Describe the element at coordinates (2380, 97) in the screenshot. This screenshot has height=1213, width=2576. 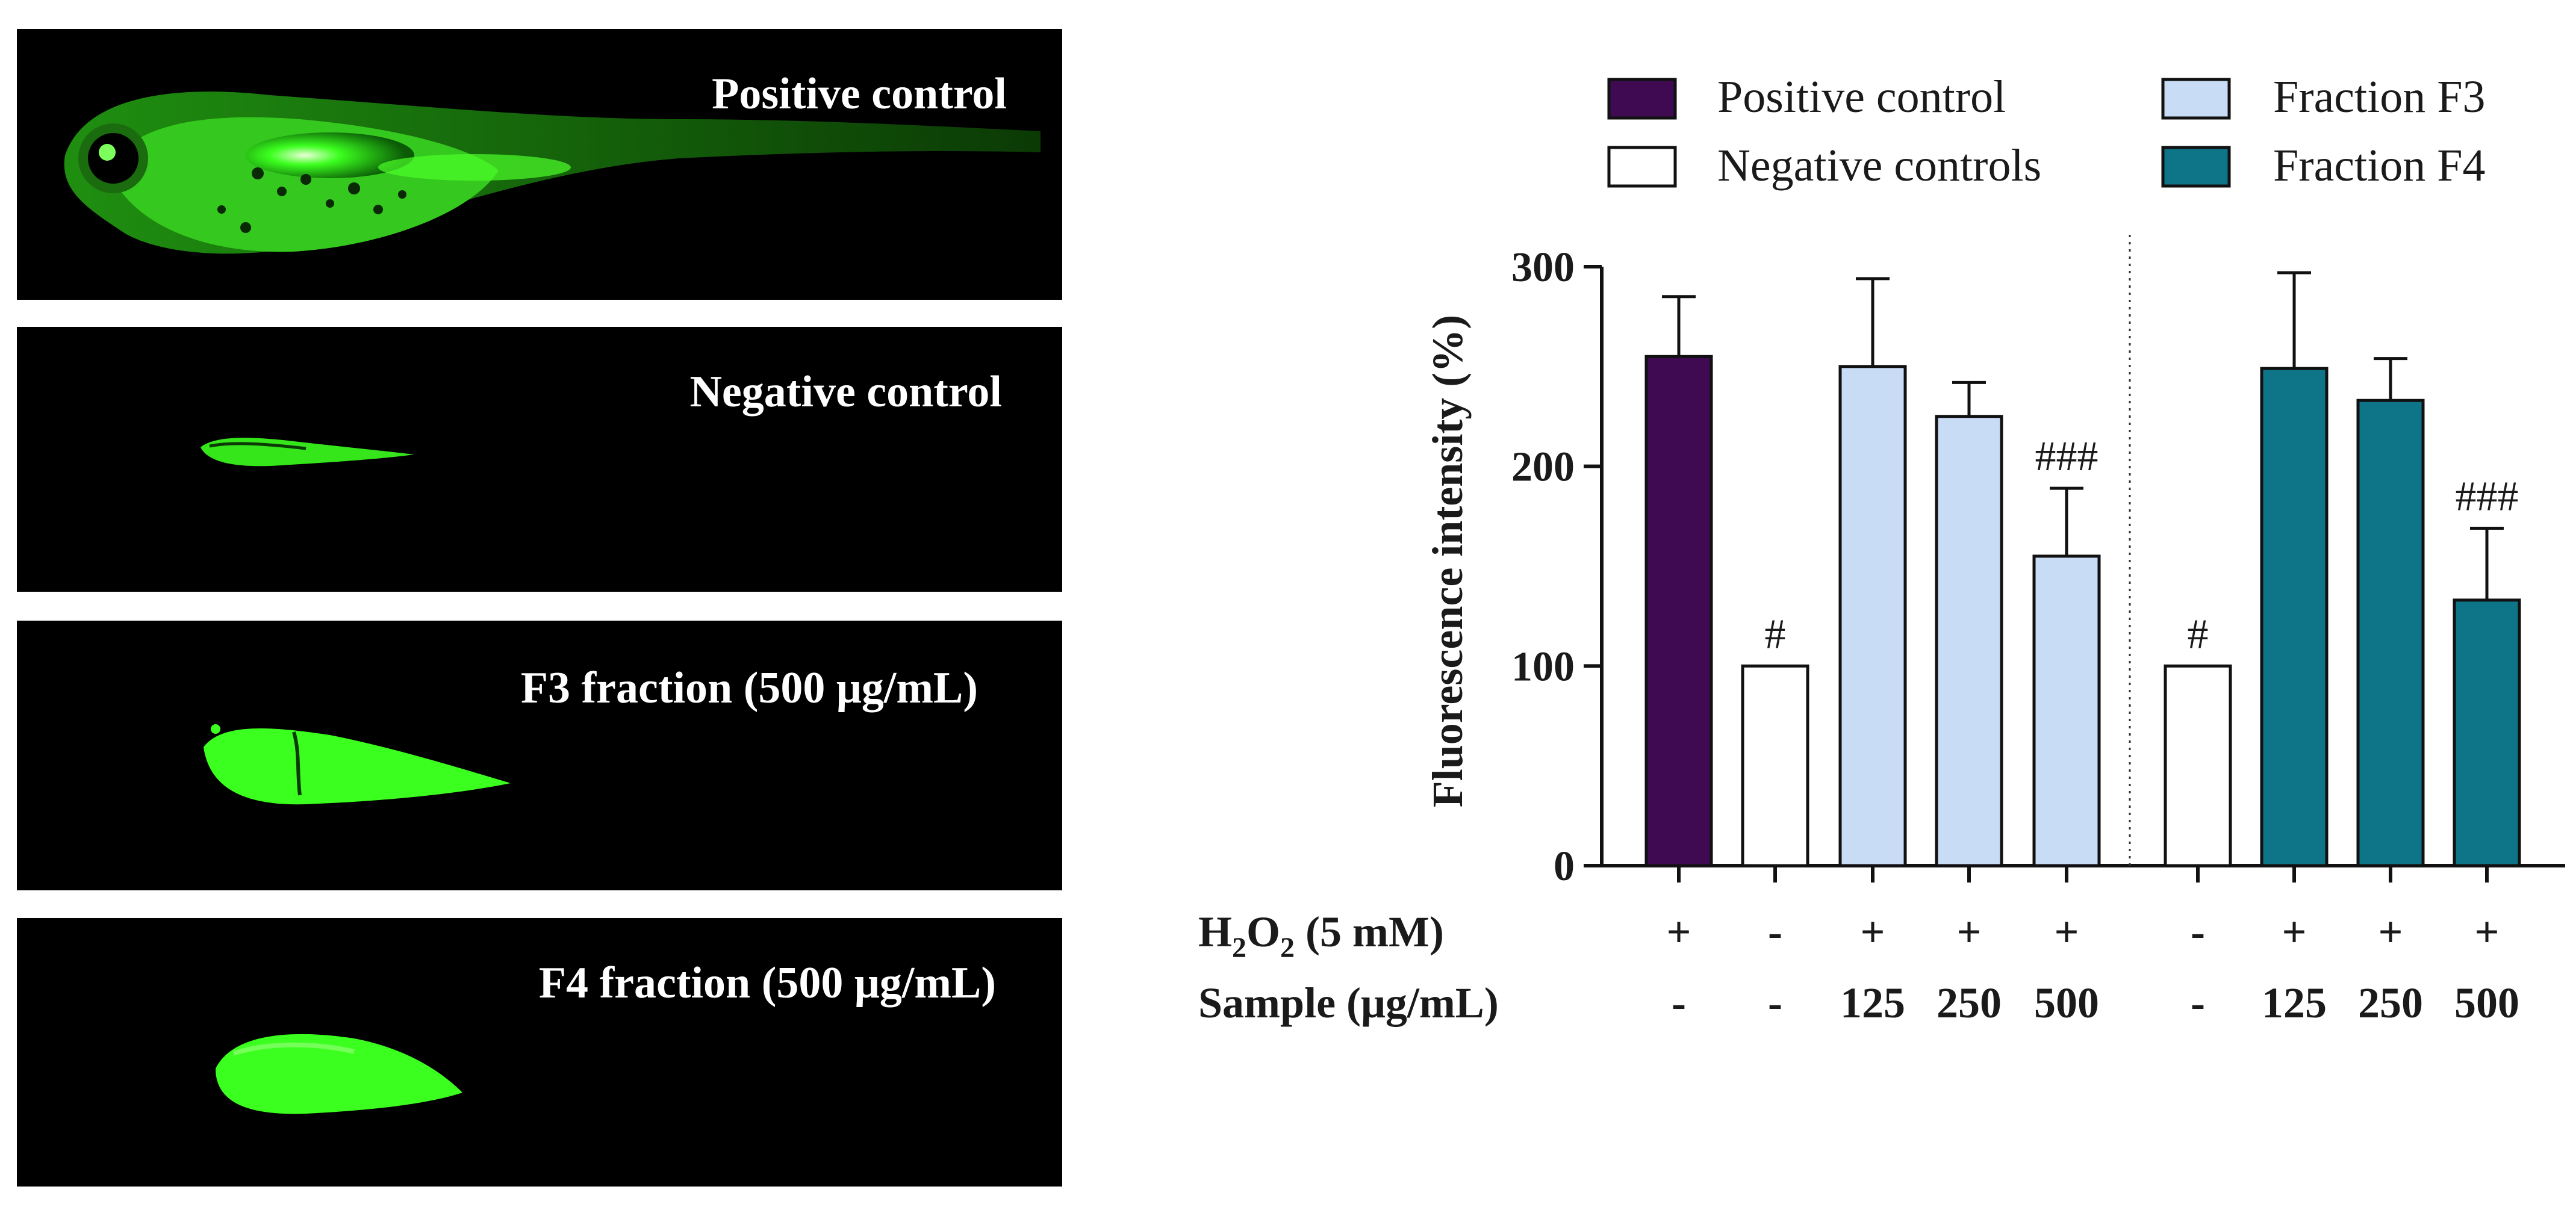
I see `legend-label-f3: Fraction F3` at that location.